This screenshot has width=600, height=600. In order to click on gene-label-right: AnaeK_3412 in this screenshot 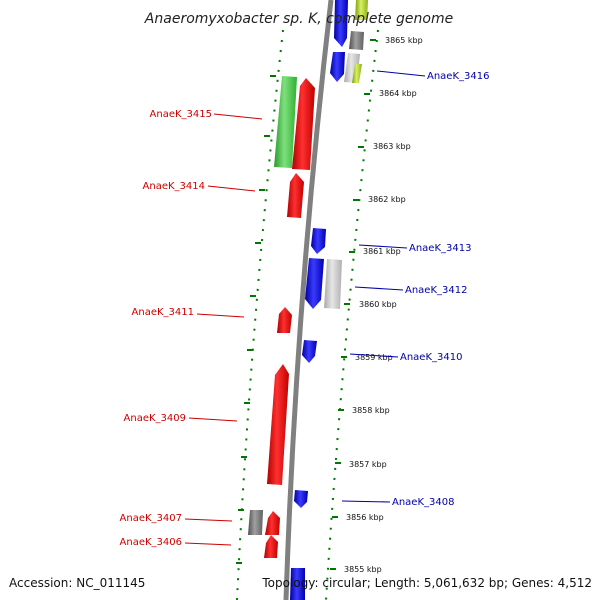, I will do `click(436, 290)`.